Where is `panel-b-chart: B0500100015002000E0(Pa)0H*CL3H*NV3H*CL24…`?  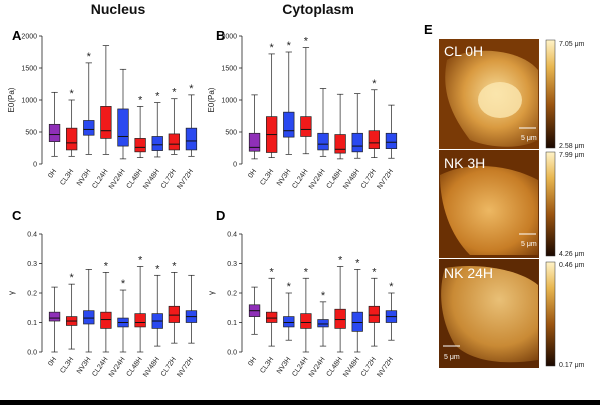 panel-b-chart: B0500100015002000E0(Pa)0H*CL3H*NV3H*CL24… is located at coordinates (302, 109).